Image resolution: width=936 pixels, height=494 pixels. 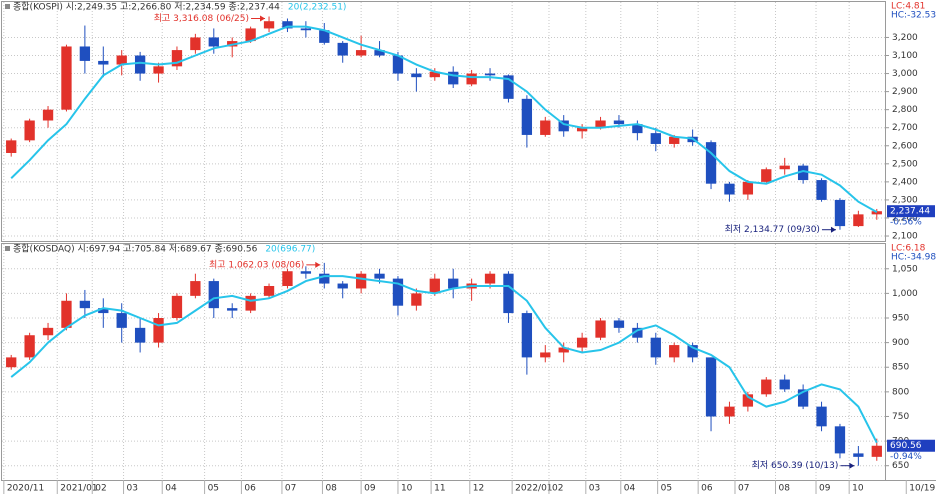 I want to click on ma-legend: 20(696.77), so click(x=290, y=250).